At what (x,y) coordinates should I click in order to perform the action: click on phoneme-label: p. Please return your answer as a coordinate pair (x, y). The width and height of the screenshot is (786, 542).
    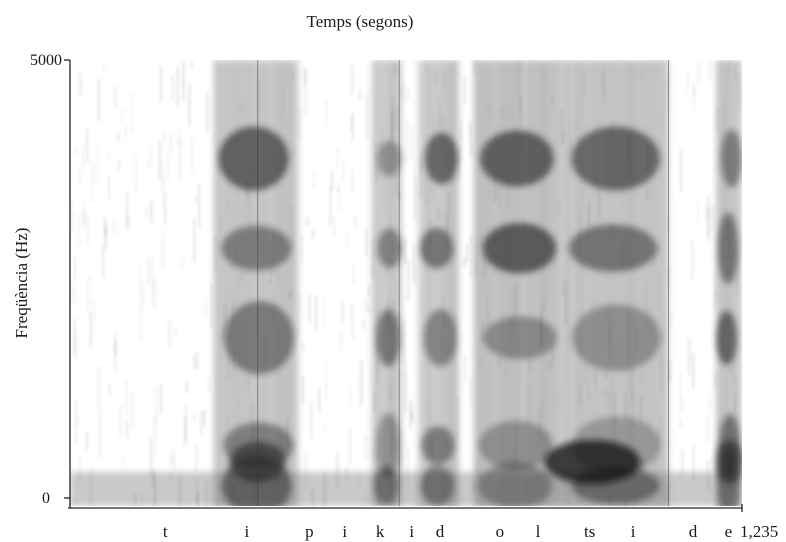
    Looking at the image, I should click on (309, 531).